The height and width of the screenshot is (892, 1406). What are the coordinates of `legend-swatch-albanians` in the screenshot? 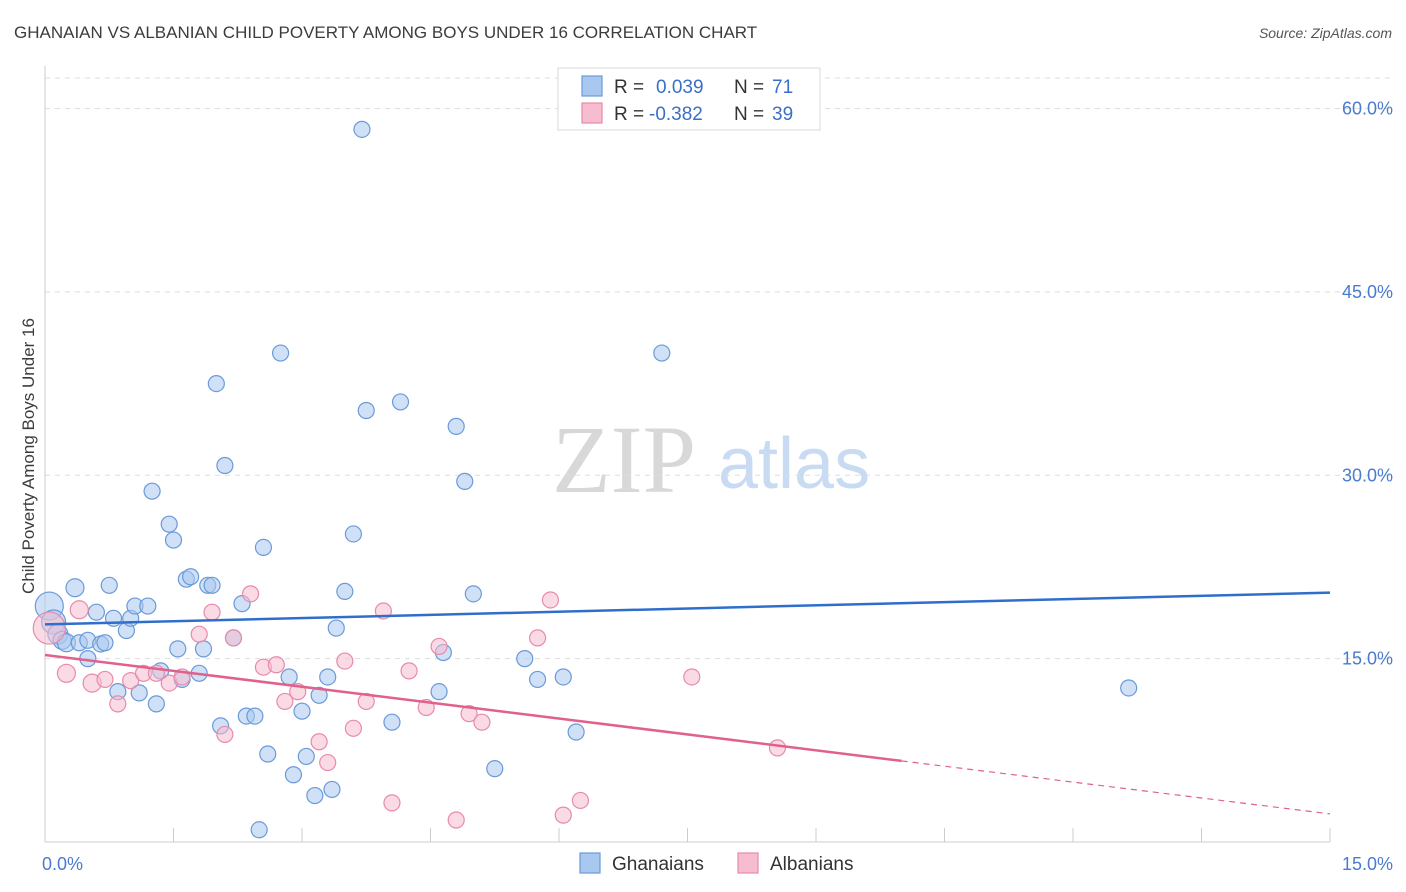 It's located at (592, 113).